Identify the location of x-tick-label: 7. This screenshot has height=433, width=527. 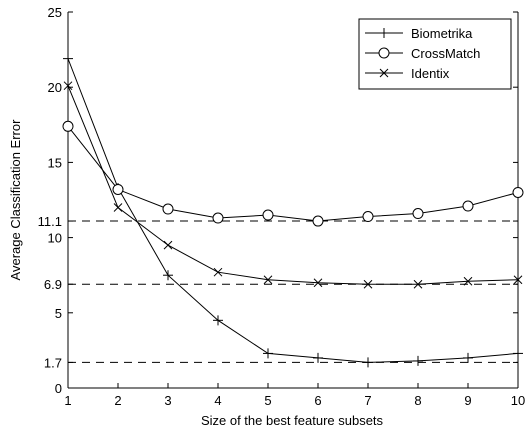
(367, 400).